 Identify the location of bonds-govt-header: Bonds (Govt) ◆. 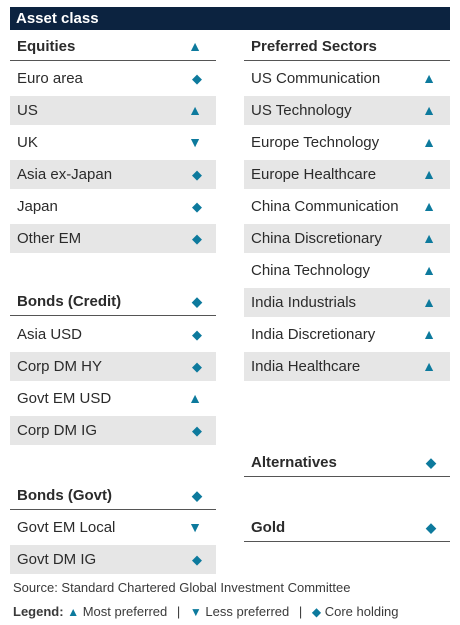
(113, 495).